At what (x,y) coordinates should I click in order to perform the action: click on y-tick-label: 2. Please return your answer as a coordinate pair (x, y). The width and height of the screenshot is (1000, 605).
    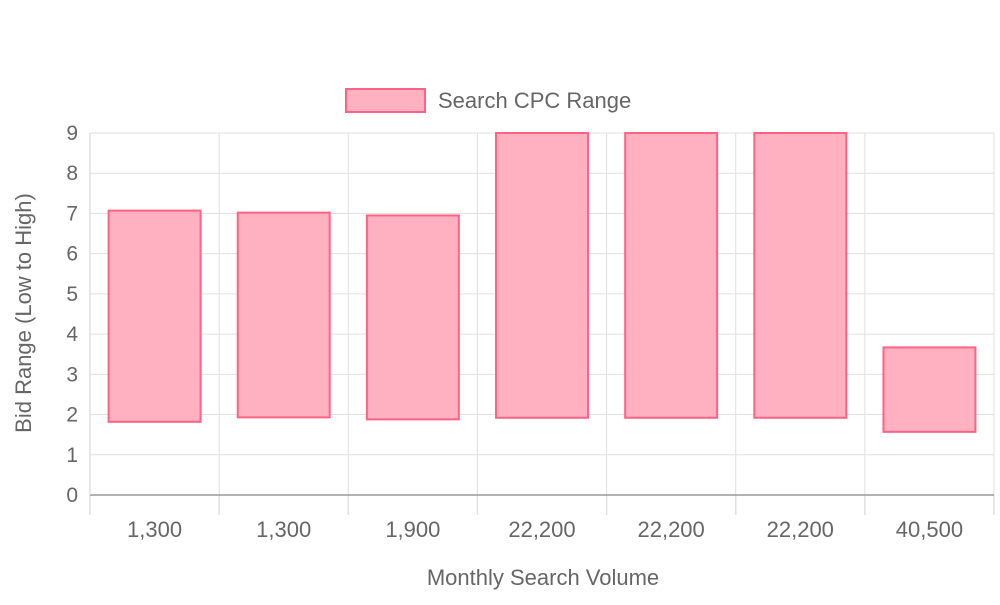
    Looking at the image, I should click on (72, 415).